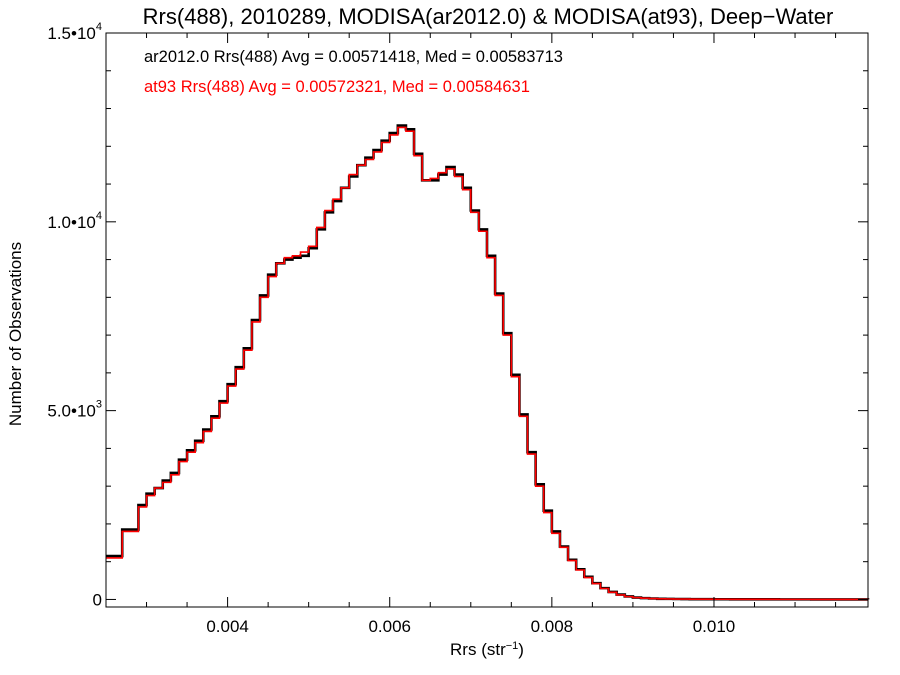  Describe the element at coordinates (227, 626) in the screenshot. I see `x-tick-label: 0.004` at that location.